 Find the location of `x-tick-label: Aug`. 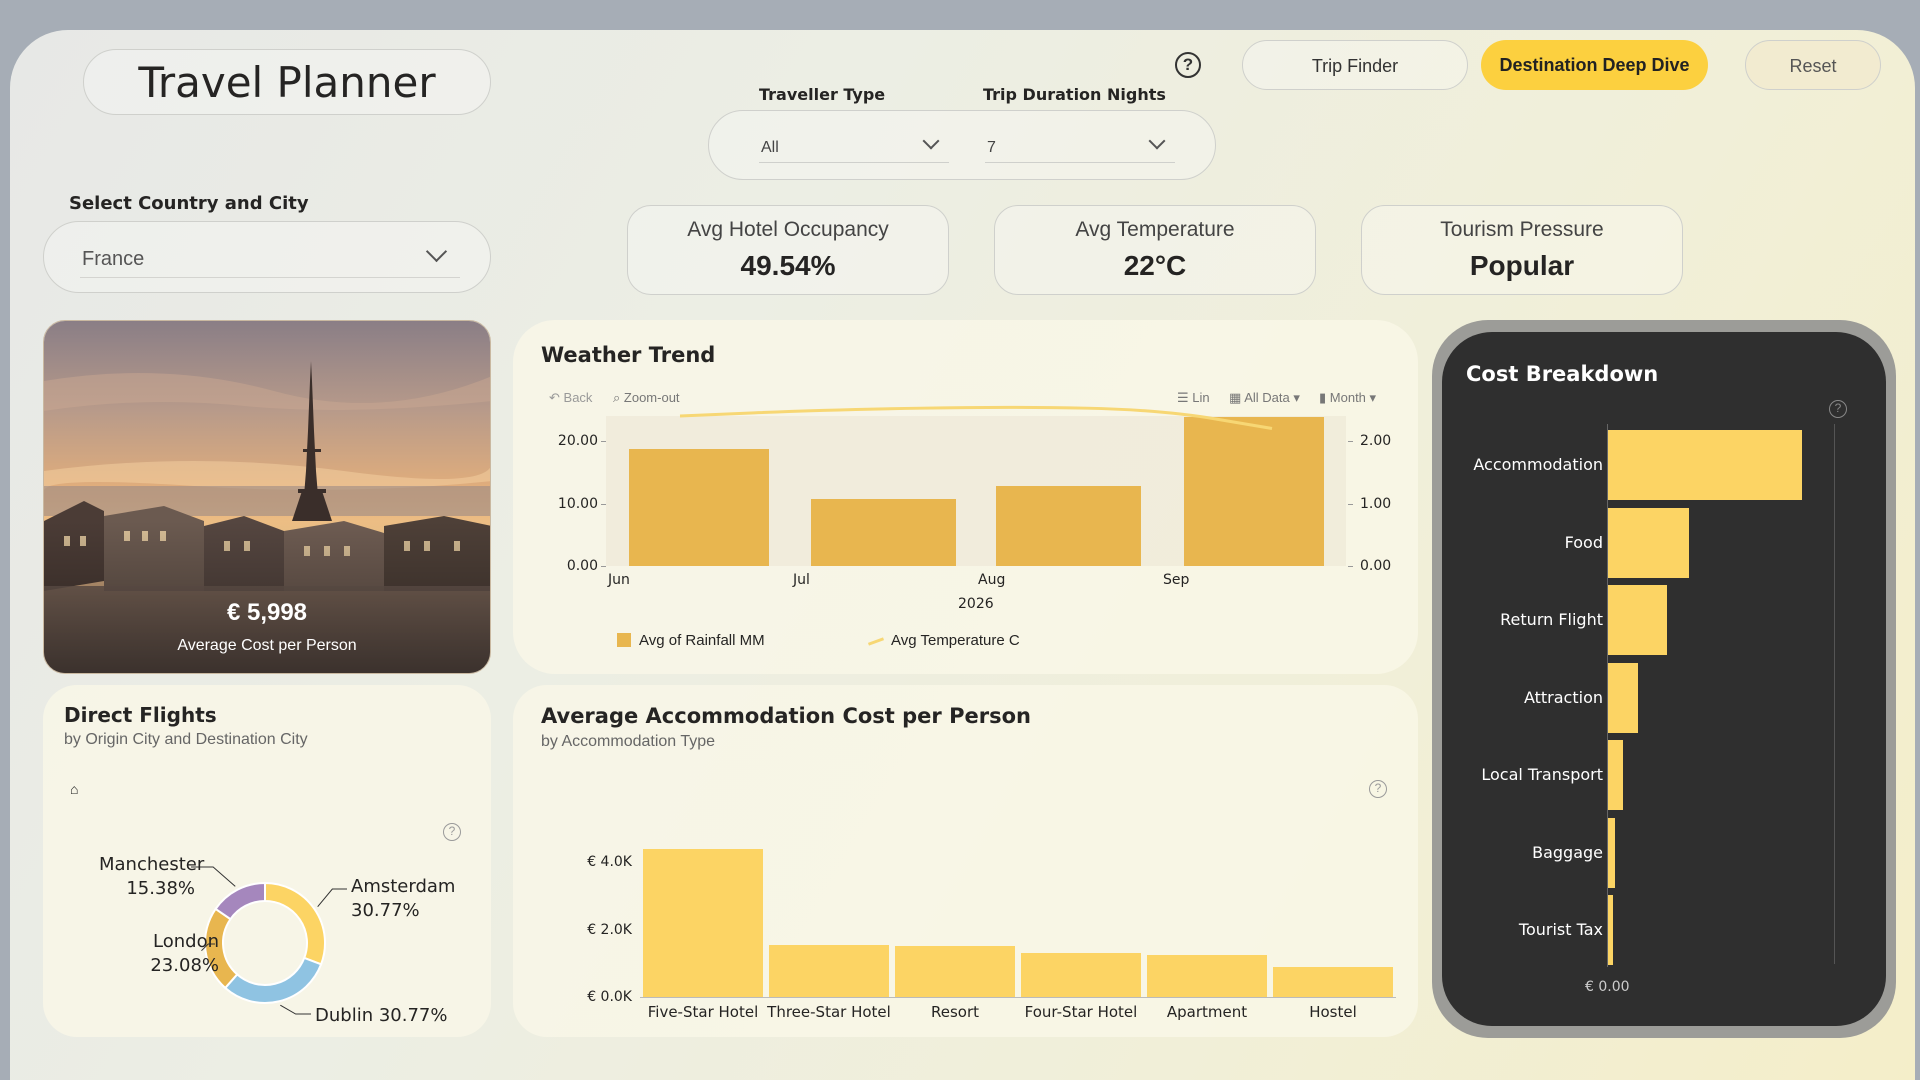

x-tick-label: Aug is located at coordinates (992, 580).